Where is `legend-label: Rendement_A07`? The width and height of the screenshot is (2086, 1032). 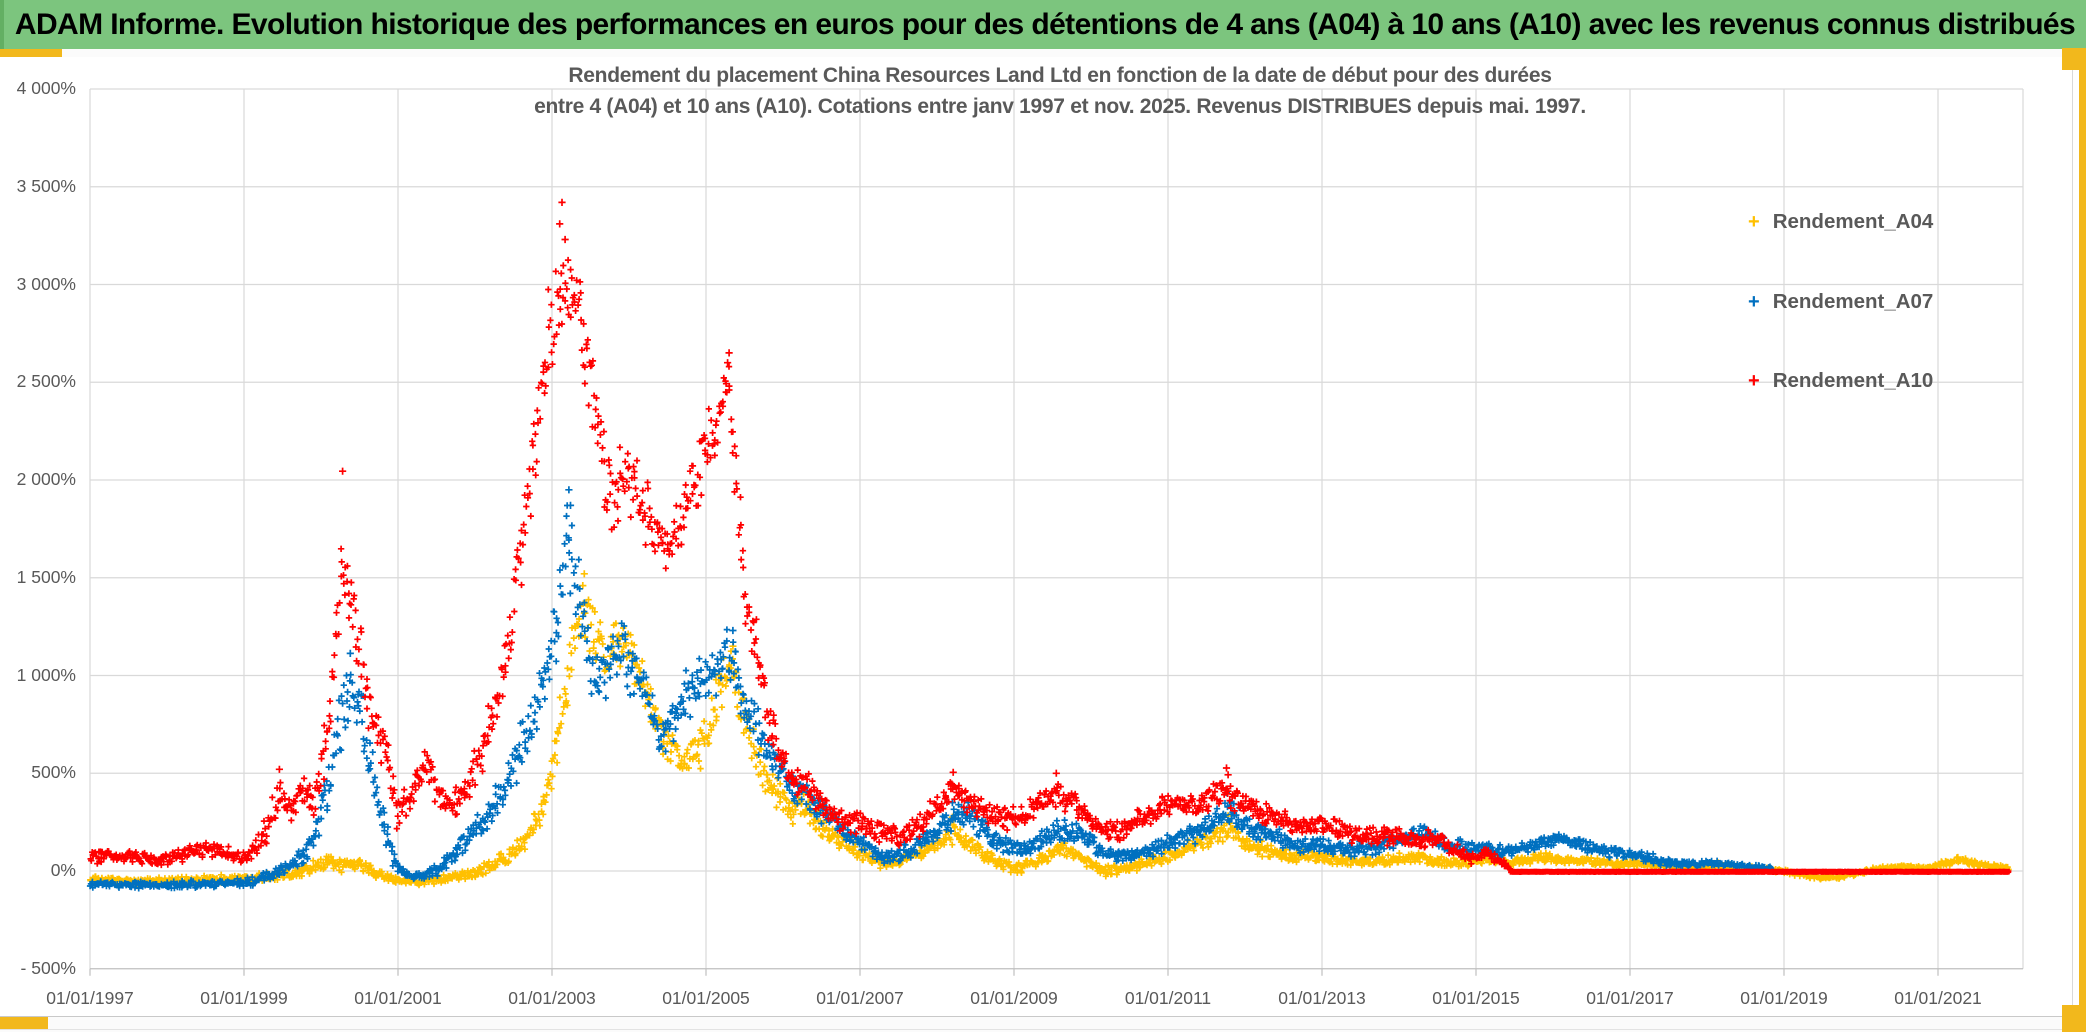 legend-label: Rendement_A07 is located at coordinates (1853, 301).